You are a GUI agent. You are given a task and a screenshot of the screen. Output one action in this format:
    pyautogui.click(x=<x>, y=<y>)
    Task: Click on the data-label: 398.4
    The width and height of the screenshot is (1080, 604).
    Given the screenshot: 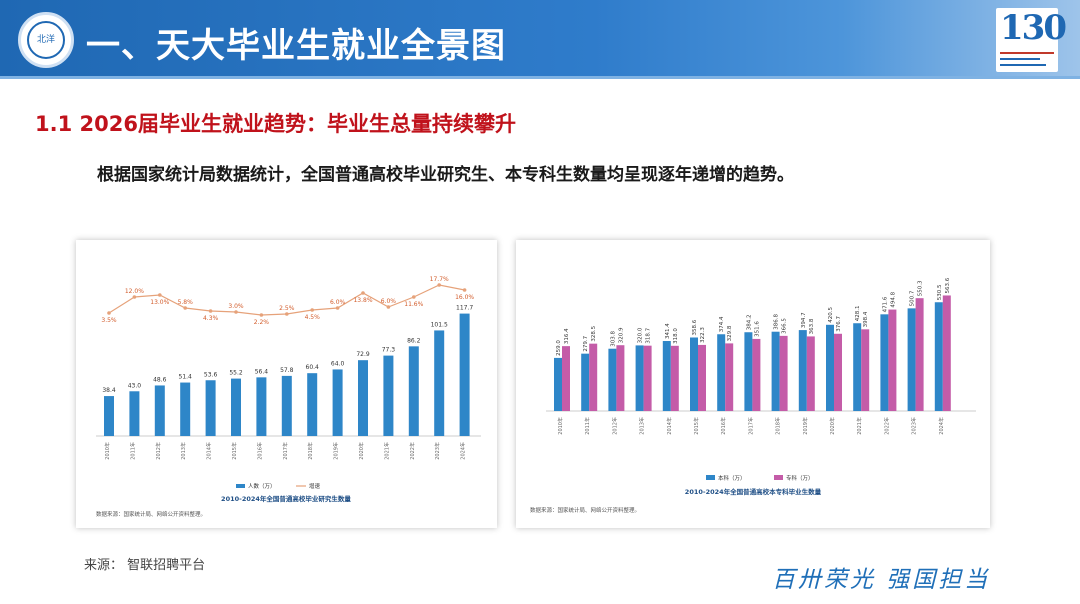 What is the action you would take?
    pyautogui.click(x=866, y=319)
    